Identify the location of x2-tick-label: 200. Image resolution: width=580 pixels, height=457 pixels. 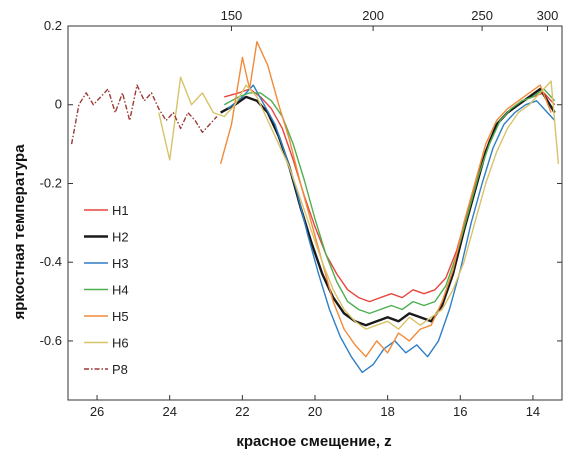
(373, 15).